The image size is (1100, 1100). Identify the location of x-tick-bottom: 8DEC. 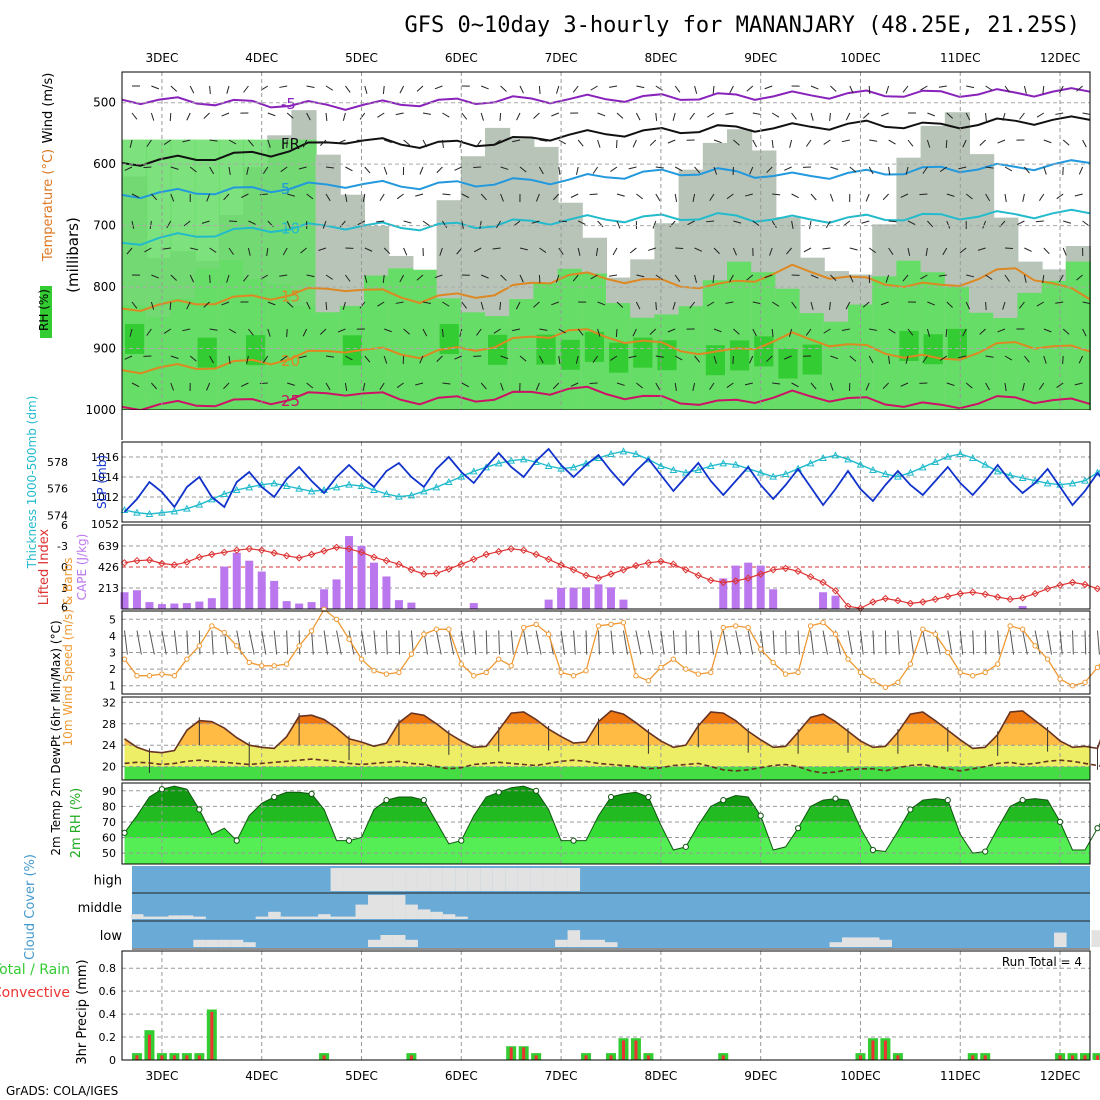
(660, 1076).